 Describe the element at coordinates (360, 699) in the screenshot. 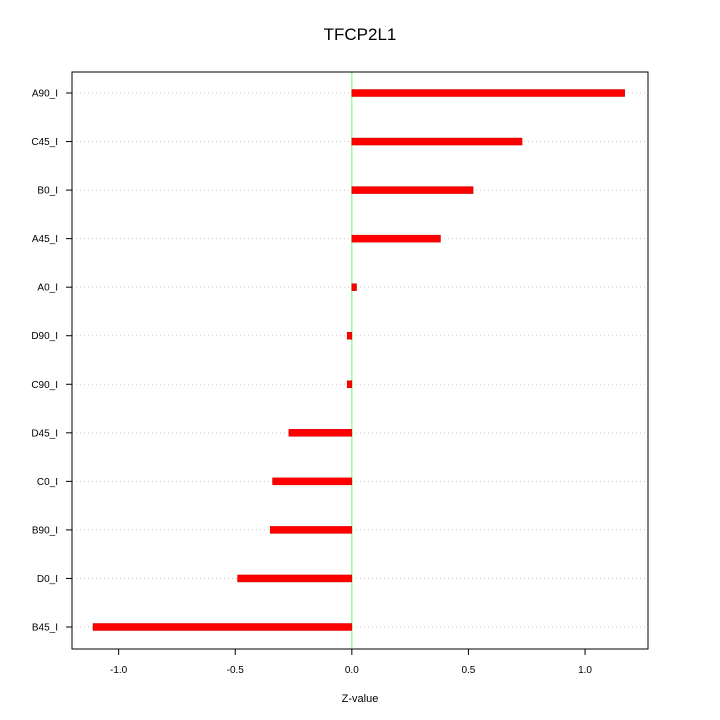

I see `x-axis-title: Z-value` at that location.